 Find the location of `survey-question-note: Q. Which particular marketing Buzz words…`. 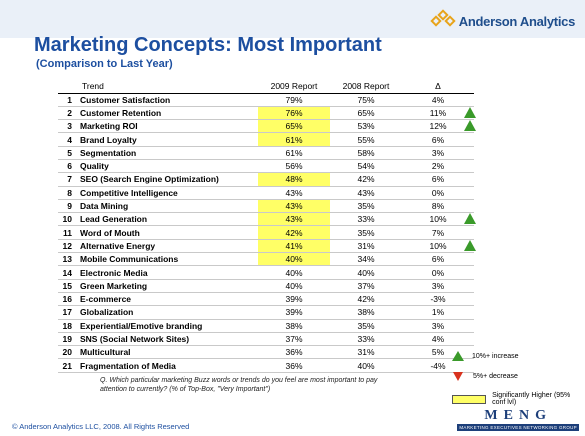

survey-question-note: Q. Which particular marketing Buzz words… is located at coordinates (239, 385).